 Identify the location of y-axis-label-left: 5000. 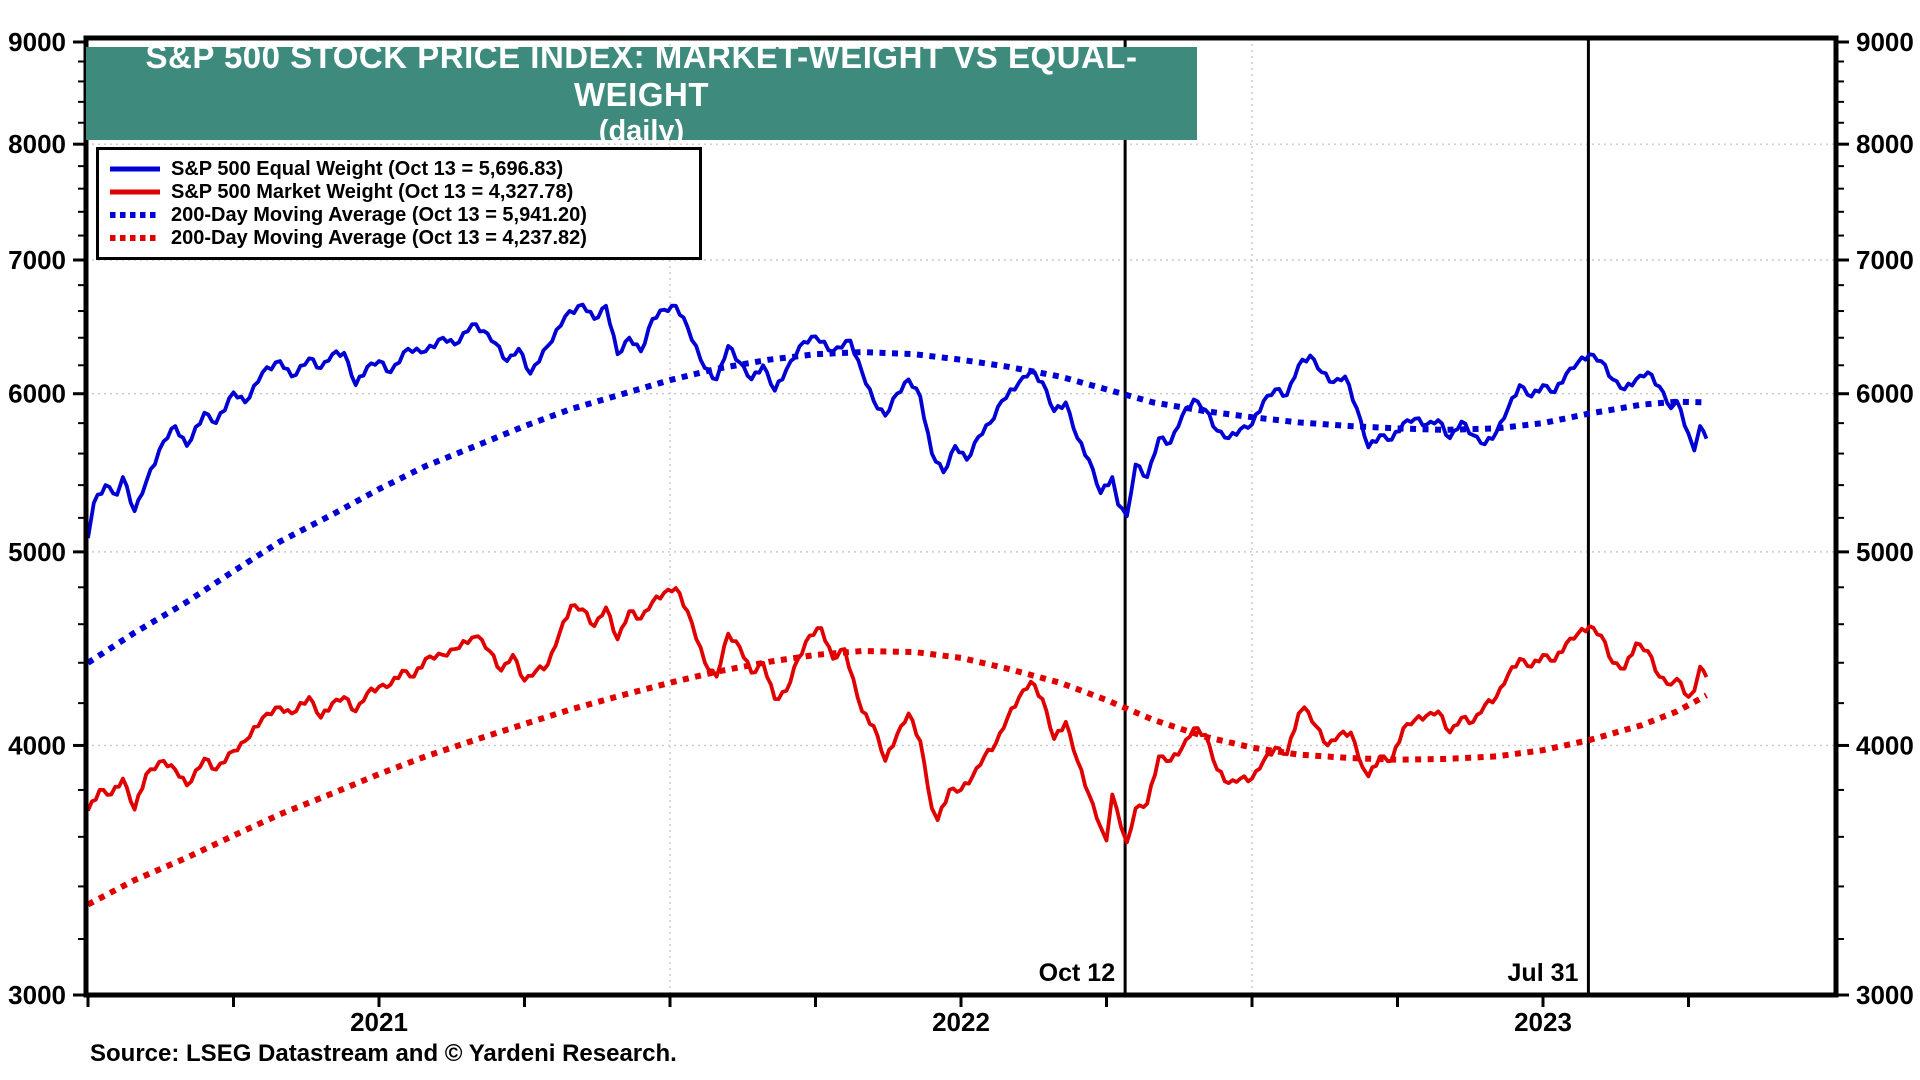
(37, 552).